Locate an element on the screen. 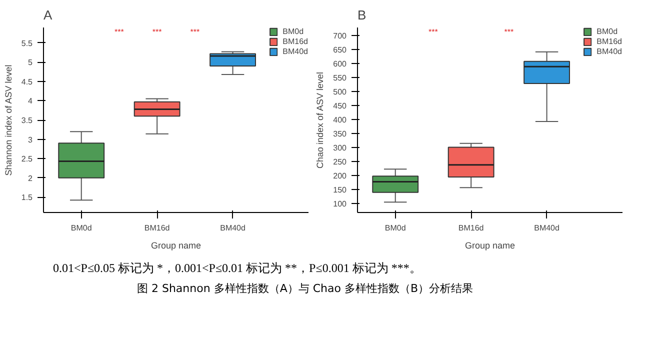  y-tick-label: 2.5 is located at coordinates (27, 159).